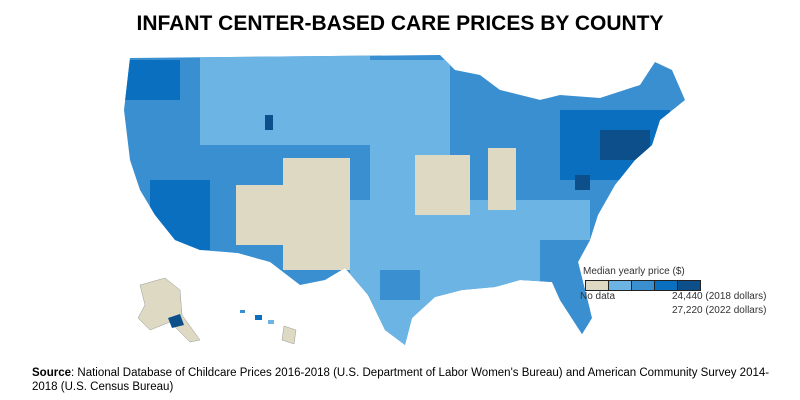 This screenshot has height=400, width=800. Describe the element at coordinates (597, 285) in the screenshot. I see `legend-swatch-no-data` at that location.